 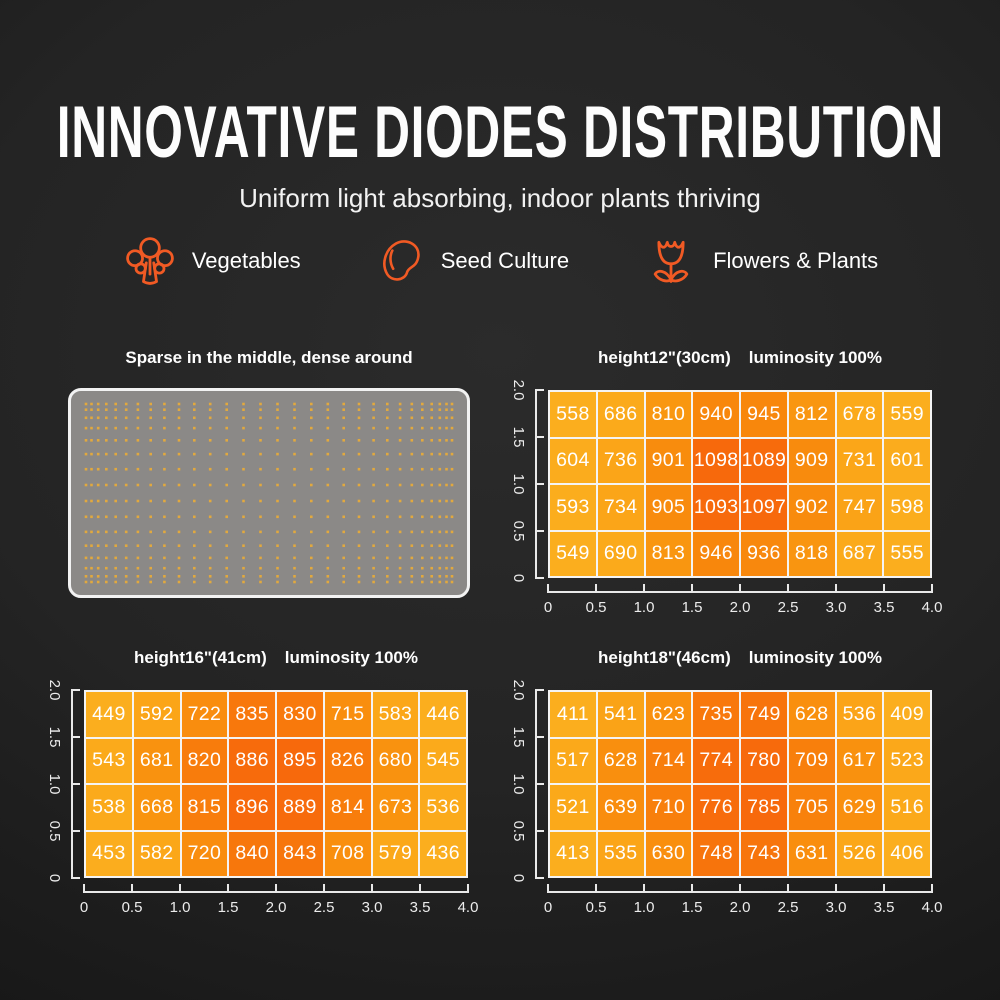 I want to click on heatmap-cell: 446, so click(x=443, y=714).